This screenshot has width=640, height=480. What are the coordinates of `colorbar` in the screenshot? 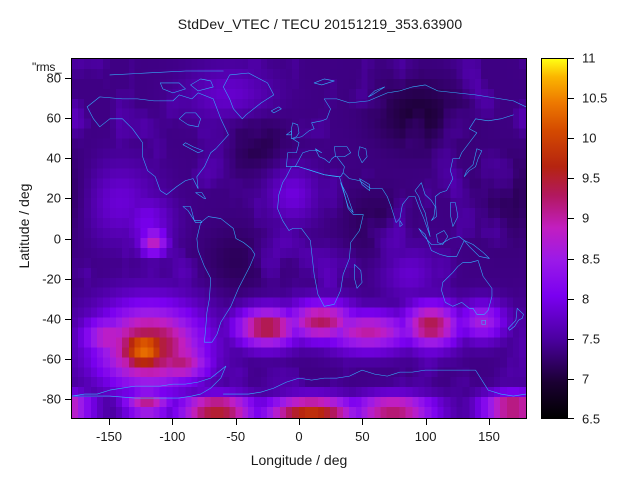 It's located at (554, 238).